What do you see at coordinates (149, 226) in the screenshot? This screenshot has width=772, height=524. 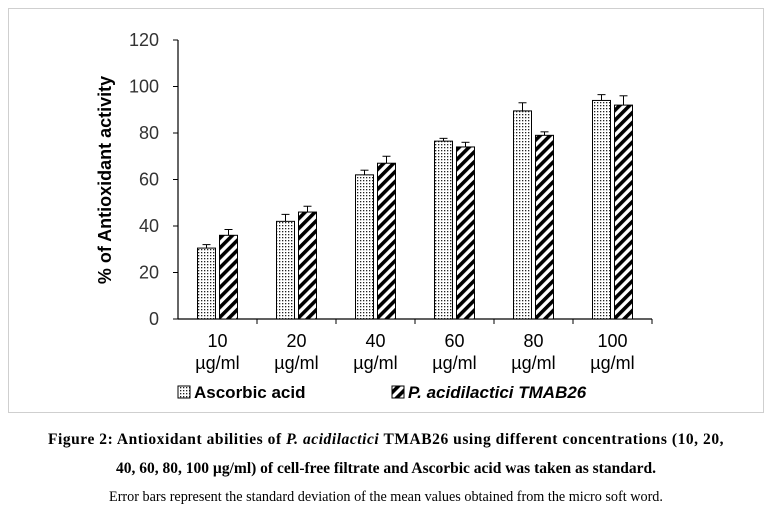 I see `y-tick-label: 40` at bounding box center [149, 226].